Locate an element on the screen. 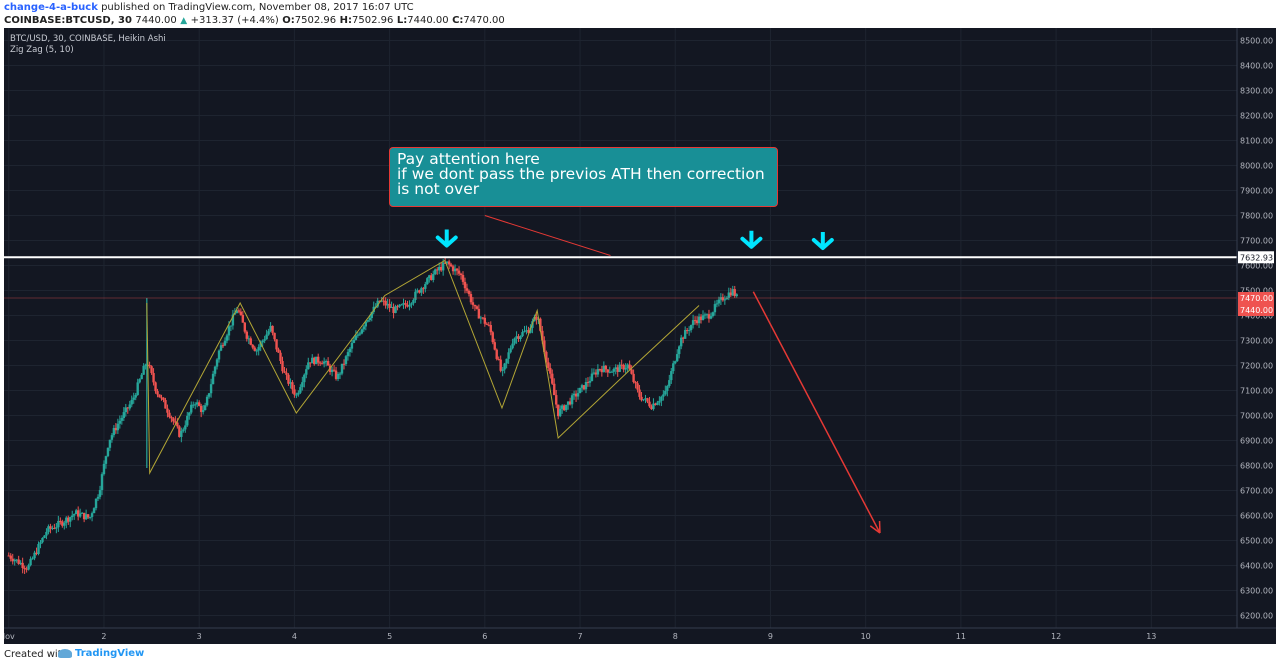 This screenshot has width=1280, height=665. y-tick-label: 6800.00 is located at coordinates (1256, 466).